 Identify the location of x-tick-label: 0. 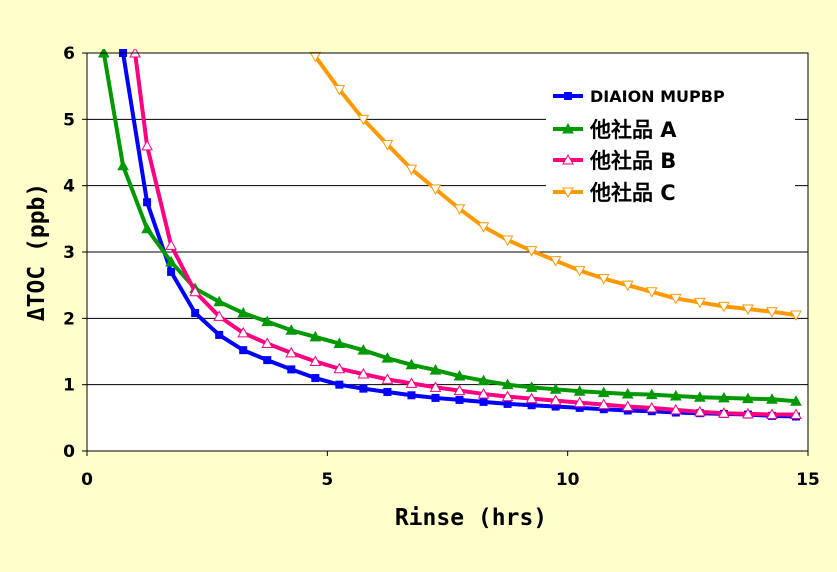
(87, 480).